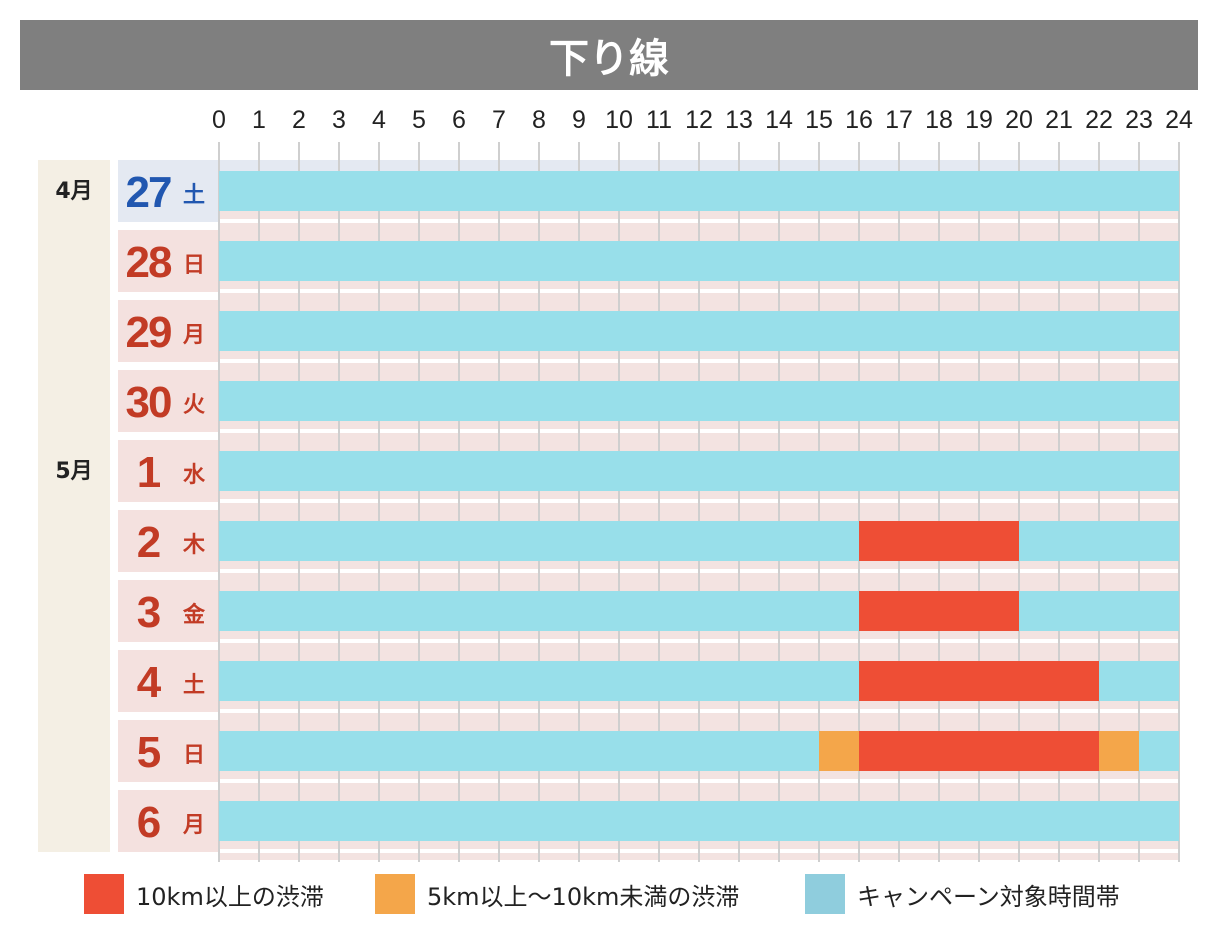 Image resolution: width=1218 pixels, height=940 pixels. Describe the element at coordinates (149, 682) in the screenshot. I see `day-number: 4` at that location.